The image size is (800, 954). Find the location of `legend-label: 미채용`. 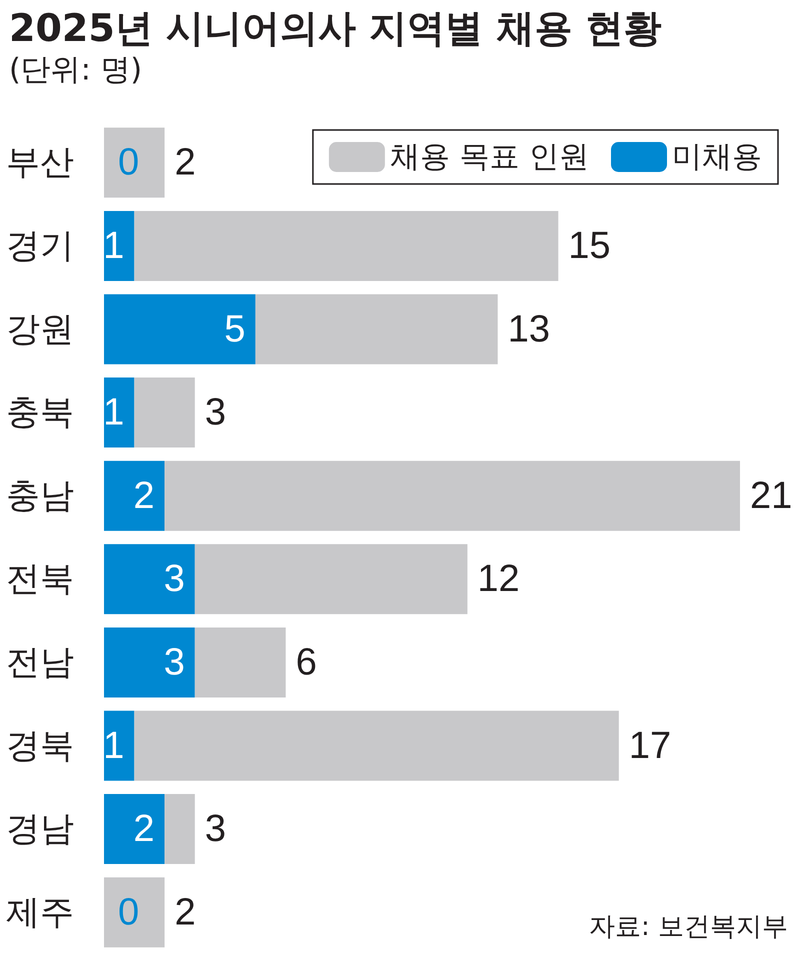

legend-label: 미채용 is located at coordinates (717, 157).